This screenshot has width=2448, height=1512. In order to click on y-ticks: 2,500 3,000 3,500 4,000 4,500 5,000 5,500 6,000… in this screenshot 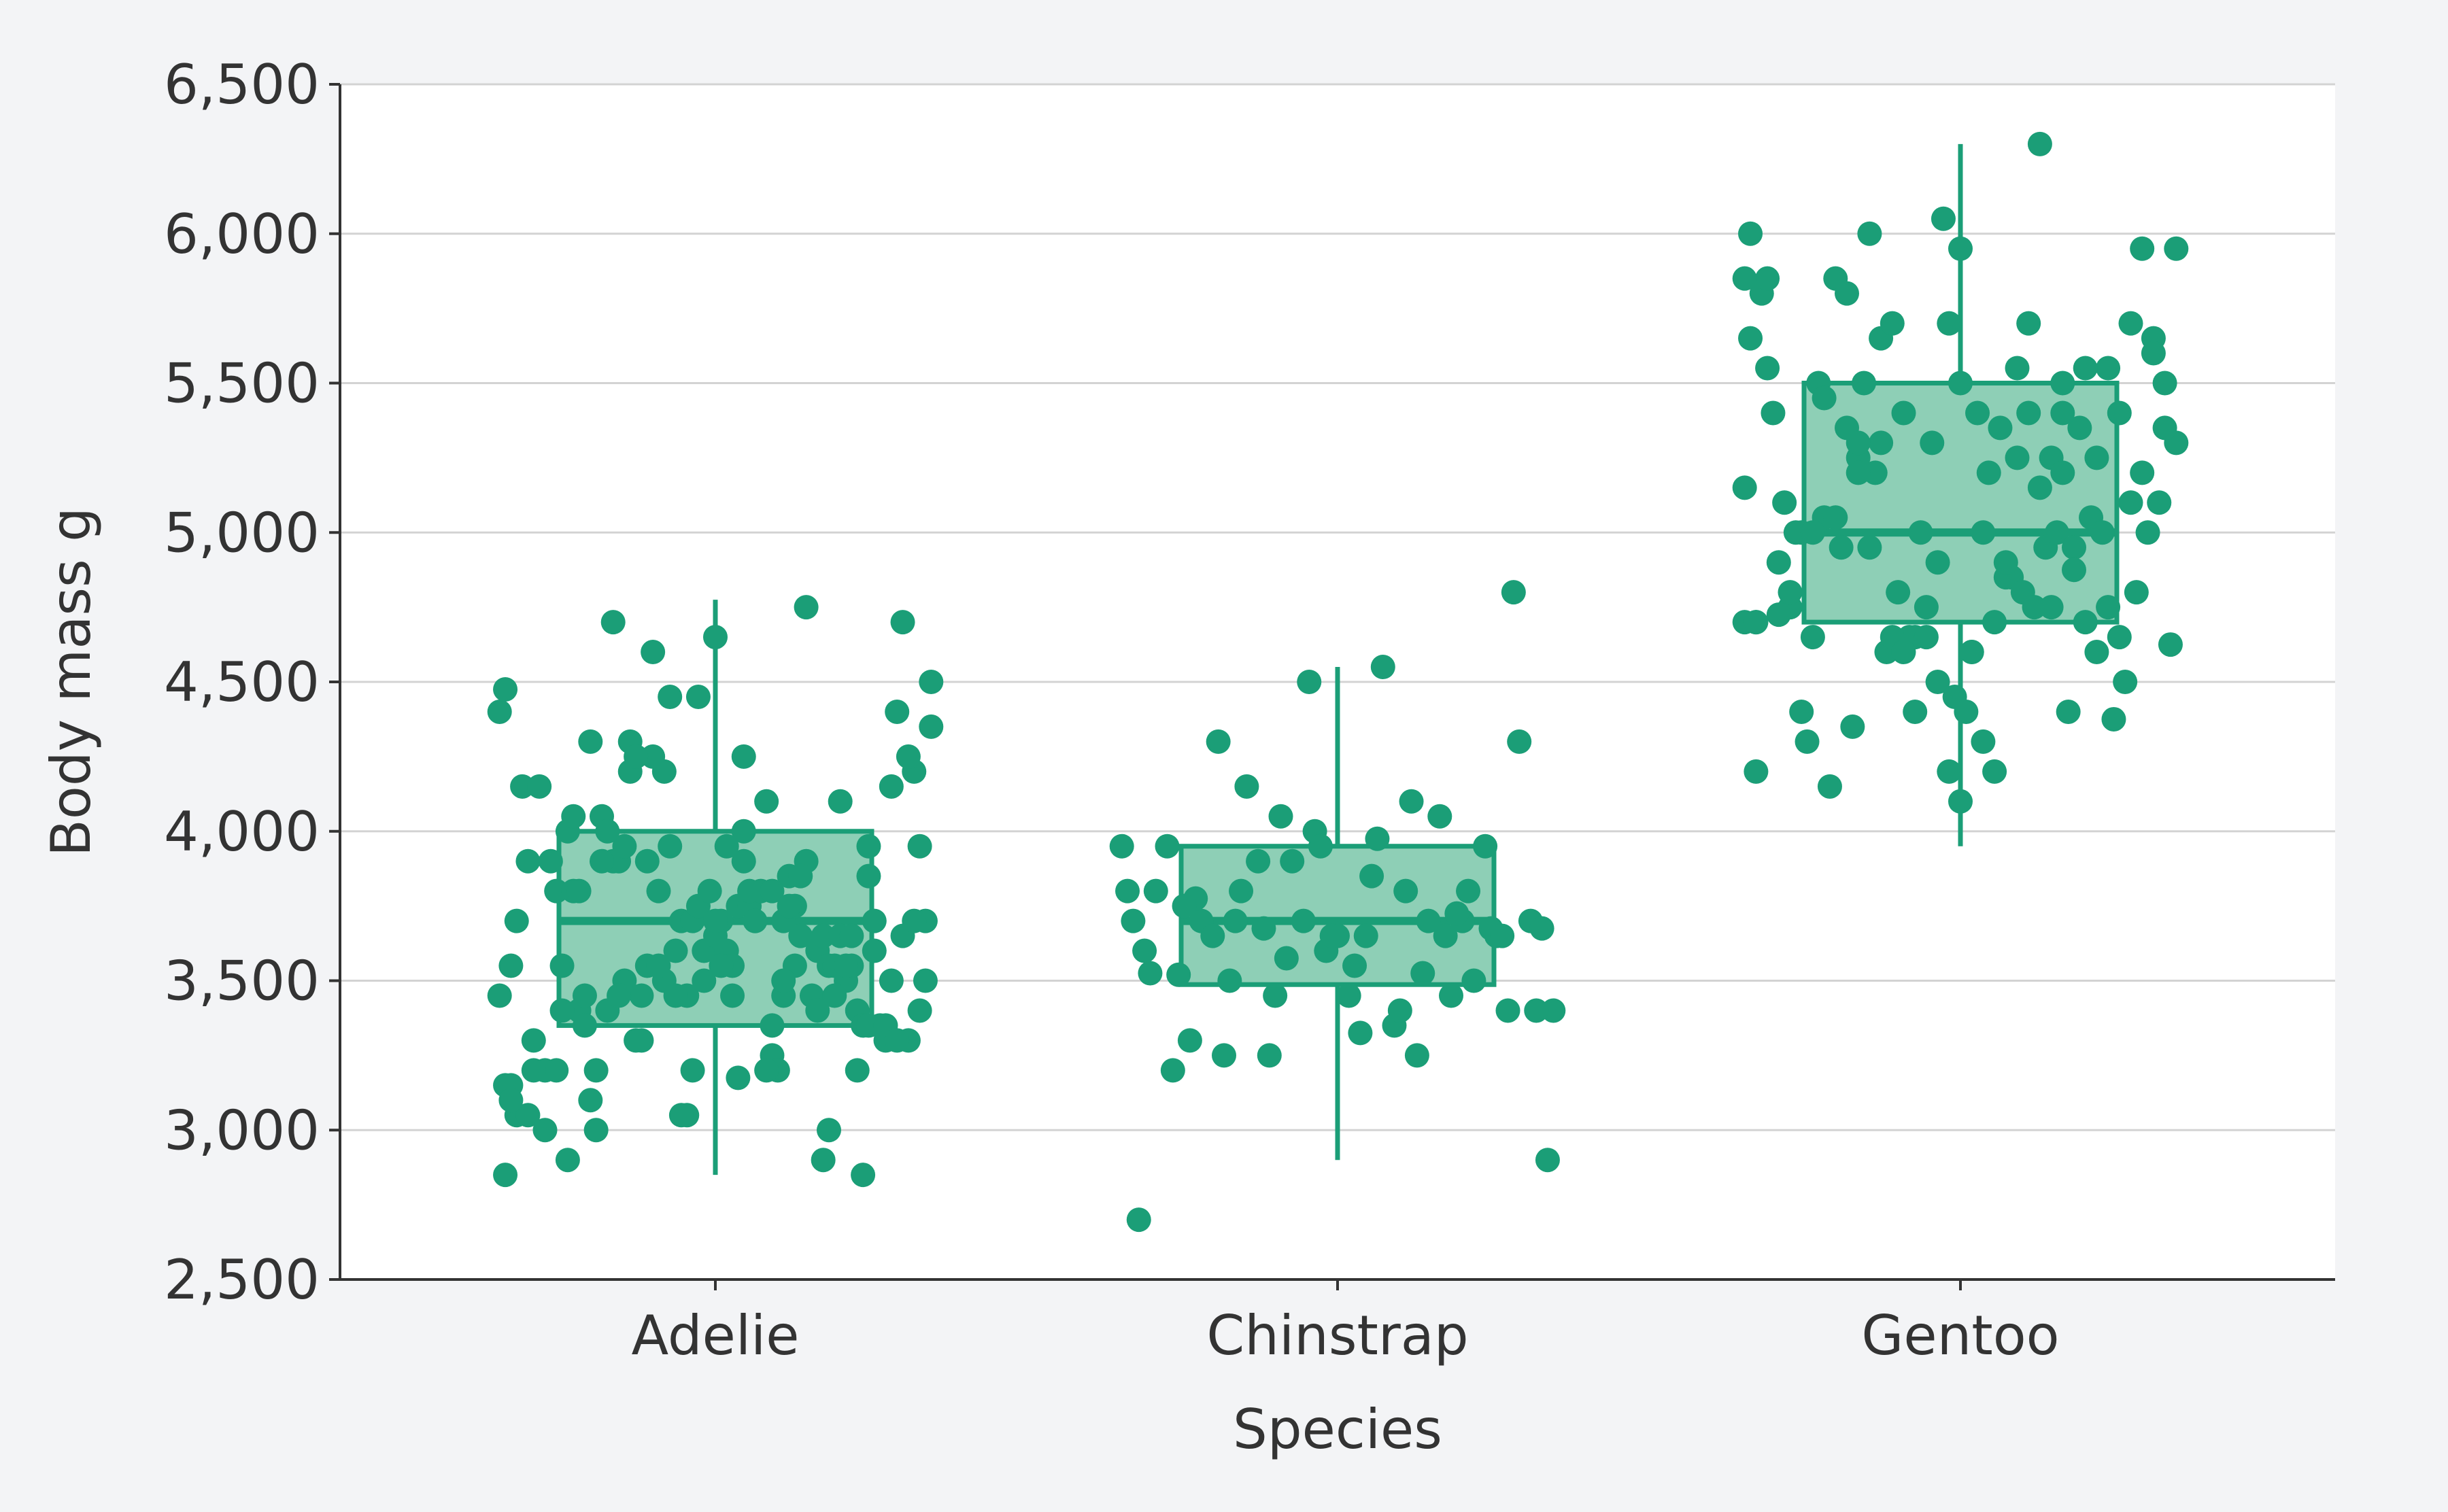, I will do `click(252, 682)`.